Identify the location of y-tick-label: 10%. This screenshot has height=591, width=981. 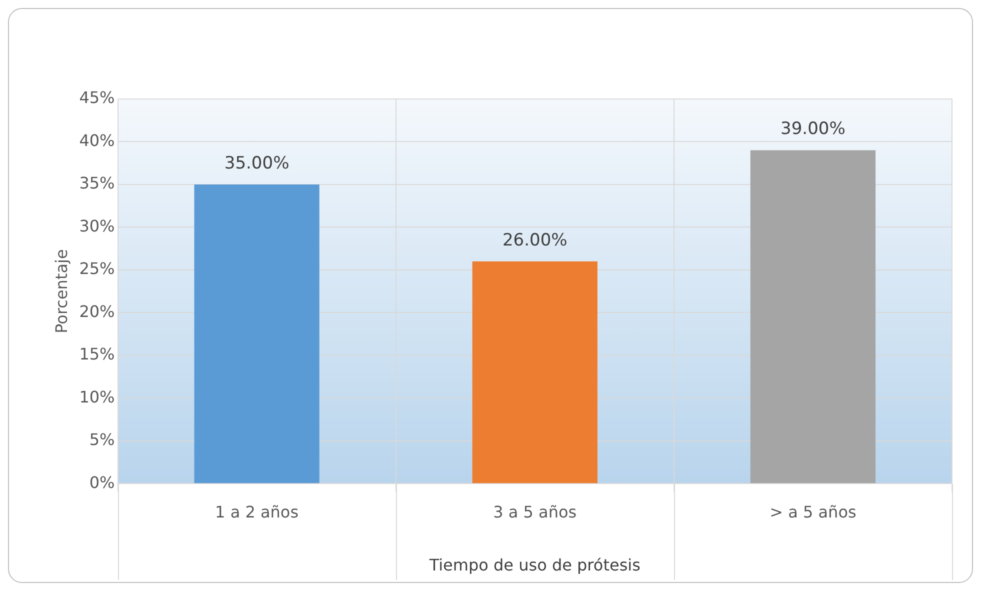
(97, 396).